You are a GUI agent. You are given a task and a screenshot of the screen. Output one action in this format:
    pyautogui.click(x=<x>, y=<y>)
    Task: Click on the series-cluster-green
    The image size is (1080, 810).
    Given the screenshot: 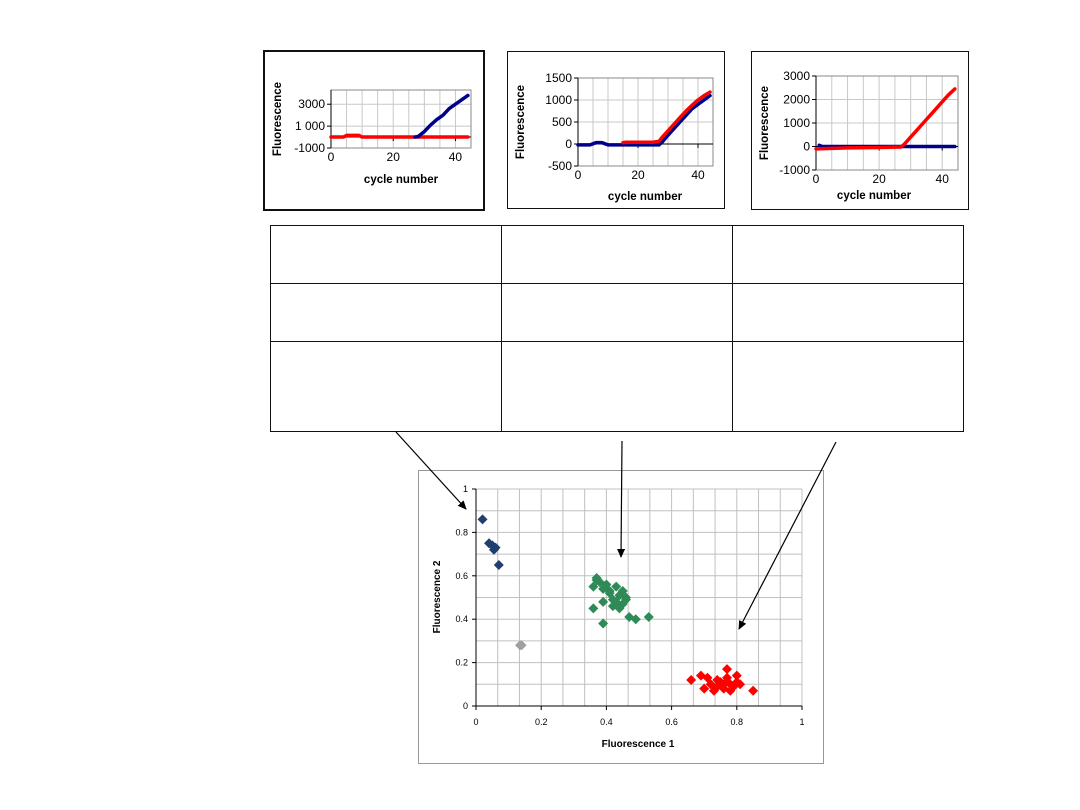 What is the action you would take?
    pyautogui.click(x=621, y=600)
    